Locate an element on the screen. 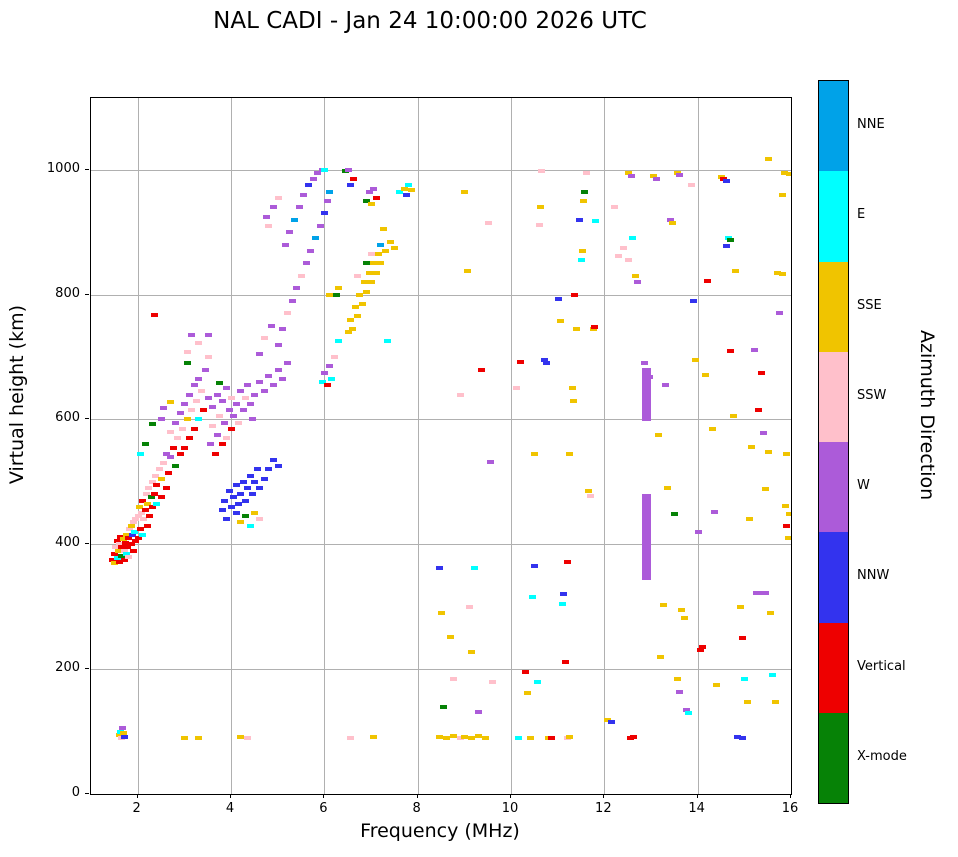  colorbar-label-SSE: SSE is located at coordinates (869, 305).